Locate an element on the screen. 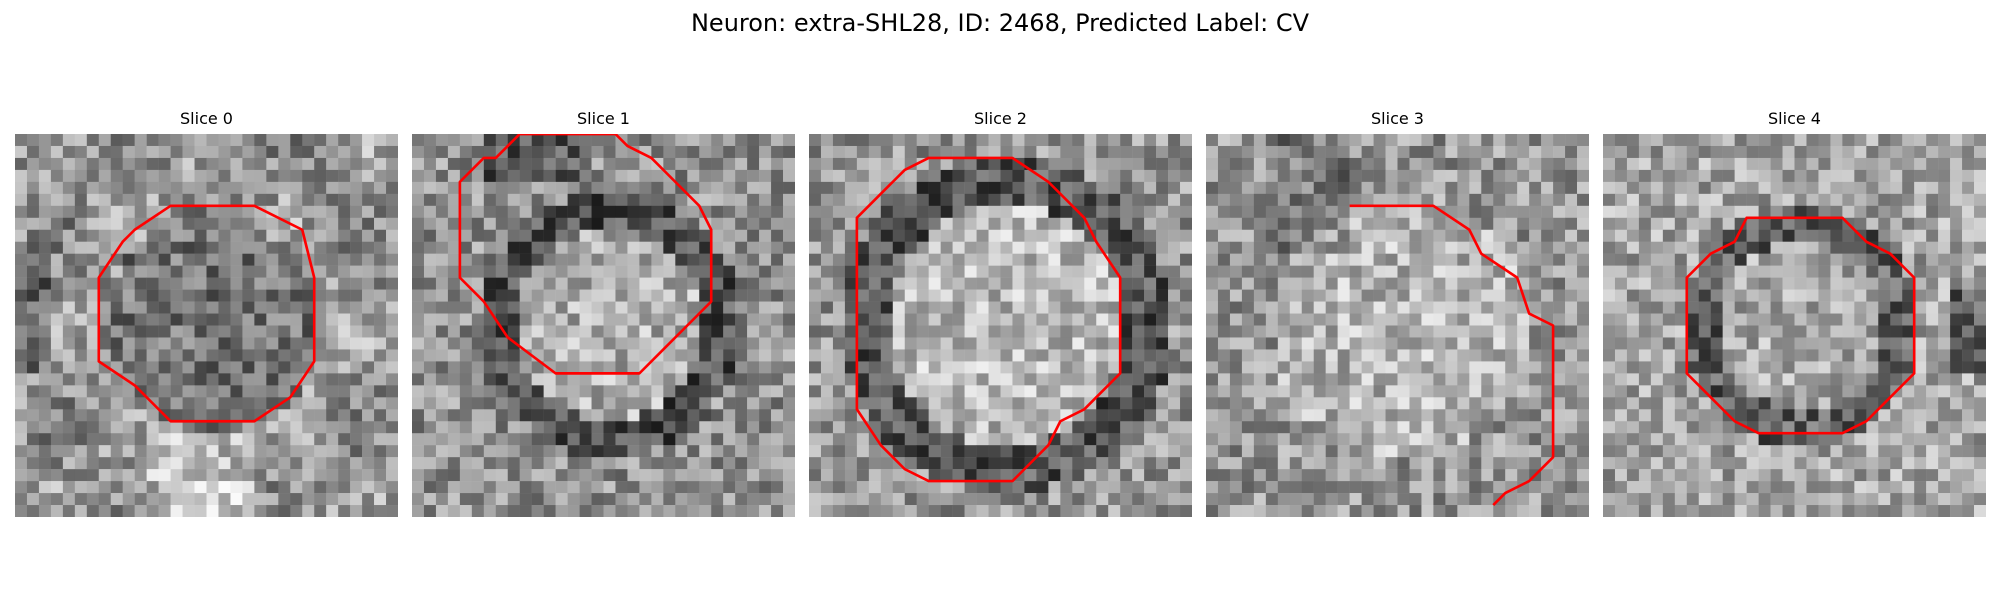 This screenshot has width=2000, height=600. slice-panel-1: Slice 1 is located at coordinates (603, 312).